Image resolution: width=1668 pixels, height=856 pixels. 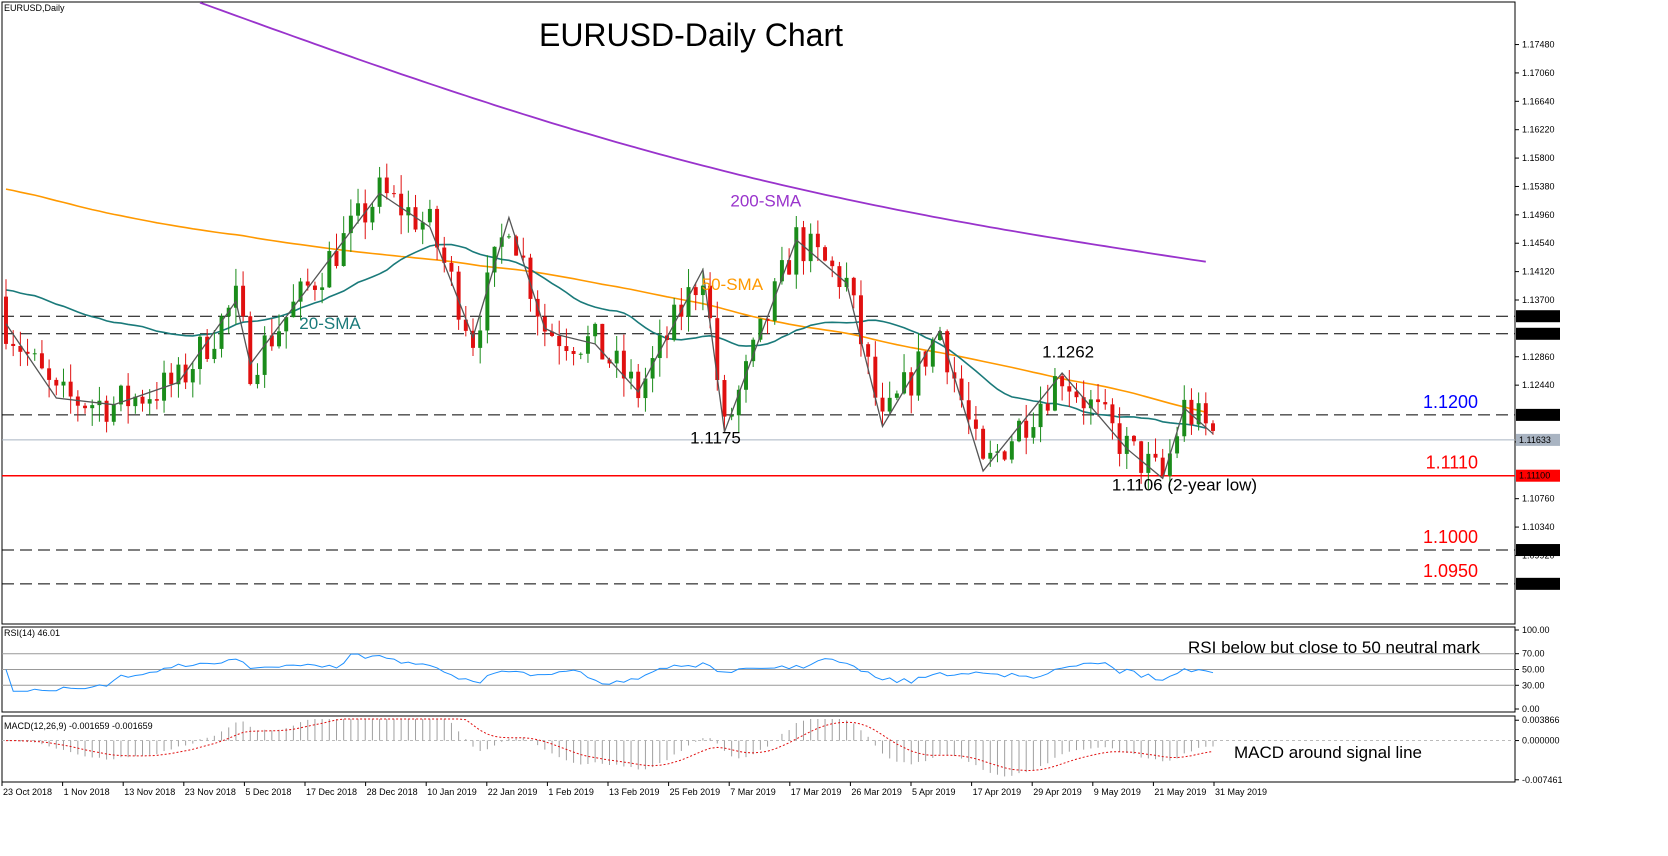 What do you see at coordinates (513, 792) in the screenshot?
I see `x-tick-label: 22 Jan 2019` at bounding box center [513, 792].